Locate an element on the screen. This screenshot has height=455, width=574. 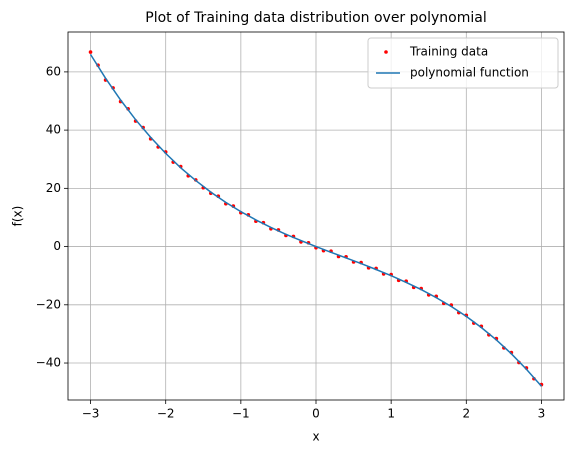
y-tick-label: 60 is located at coordinates (53, 71).